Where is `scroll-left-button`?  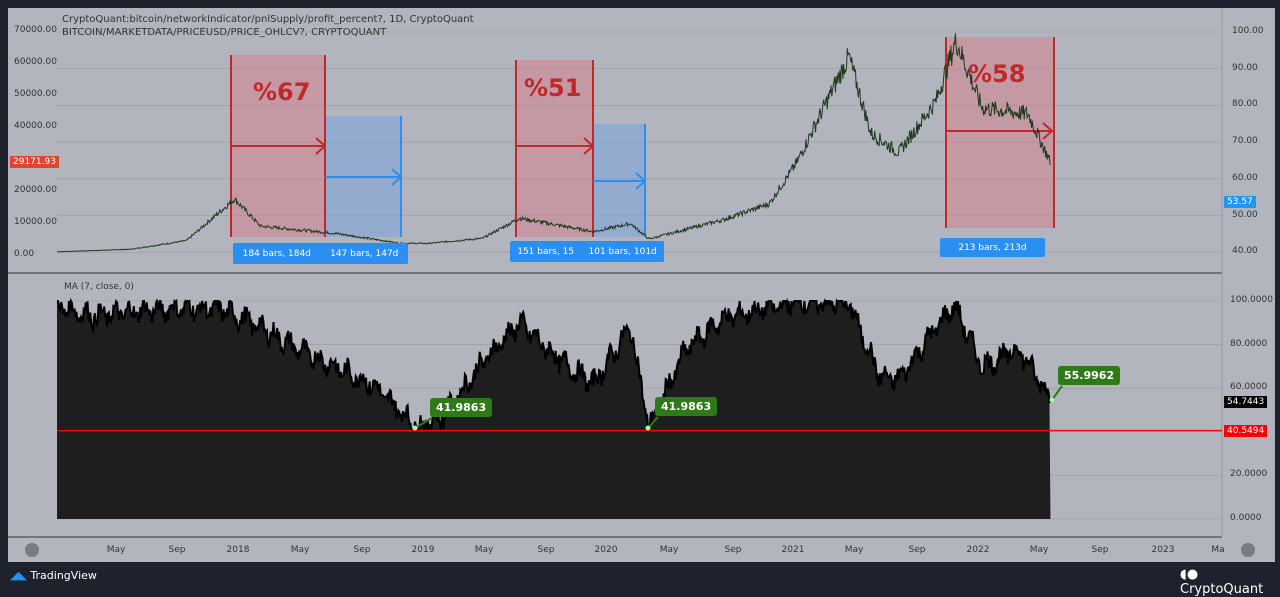 scroll-left-button is located at coordinates (32, 550).